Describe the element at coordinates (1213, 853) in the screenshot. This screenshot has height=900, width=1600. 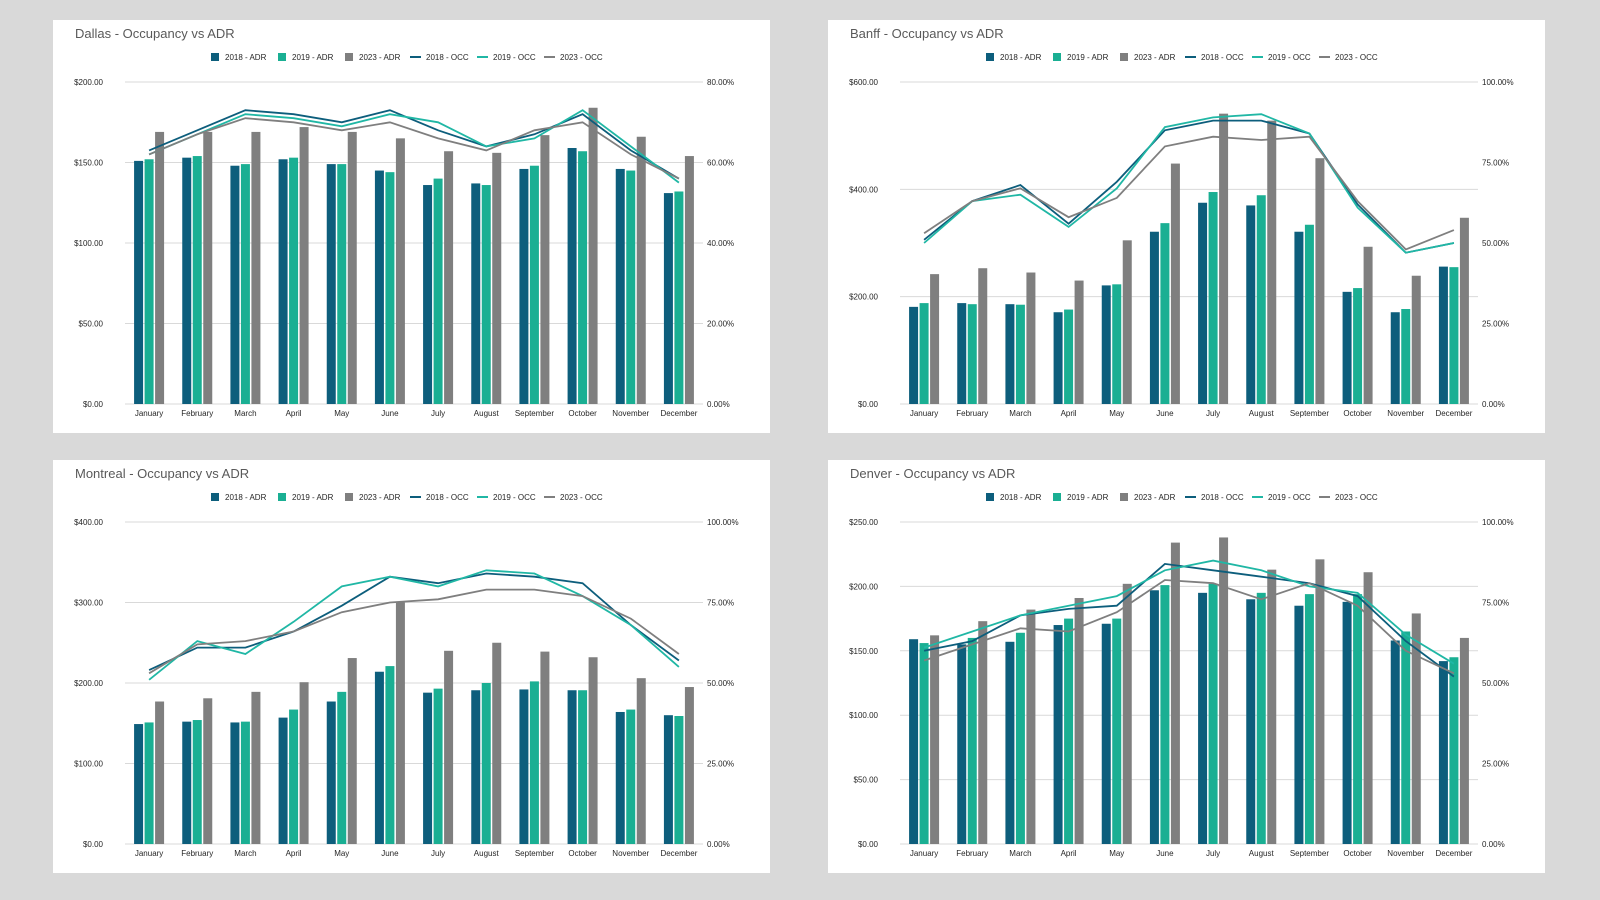
I see `x-tick-label: July` at that location.